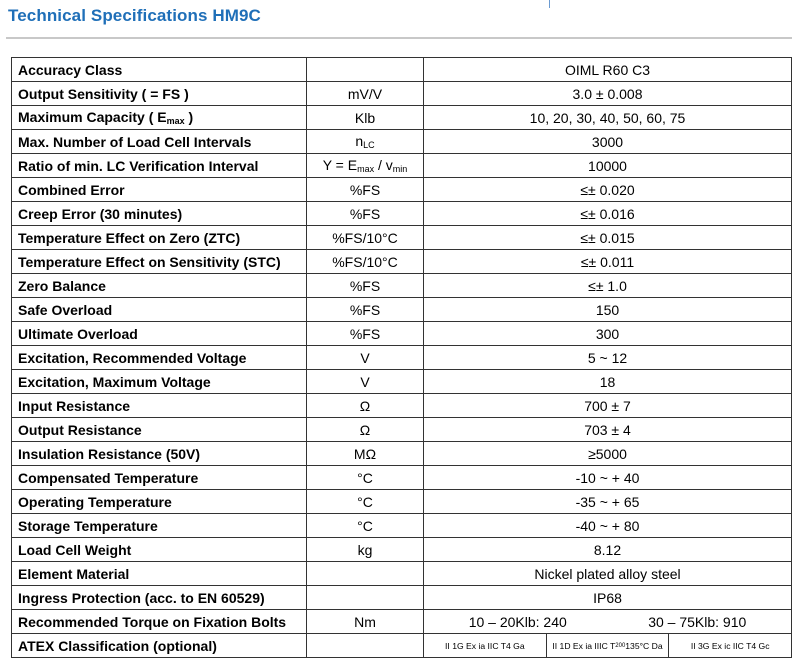 The height and width of the screenshot is (659, 800). What do you see at coordinates (159, 93) in the screenshot?
I see `spec-label: Output Sensitivity ( = FS )` at bounding box center [159, 93].